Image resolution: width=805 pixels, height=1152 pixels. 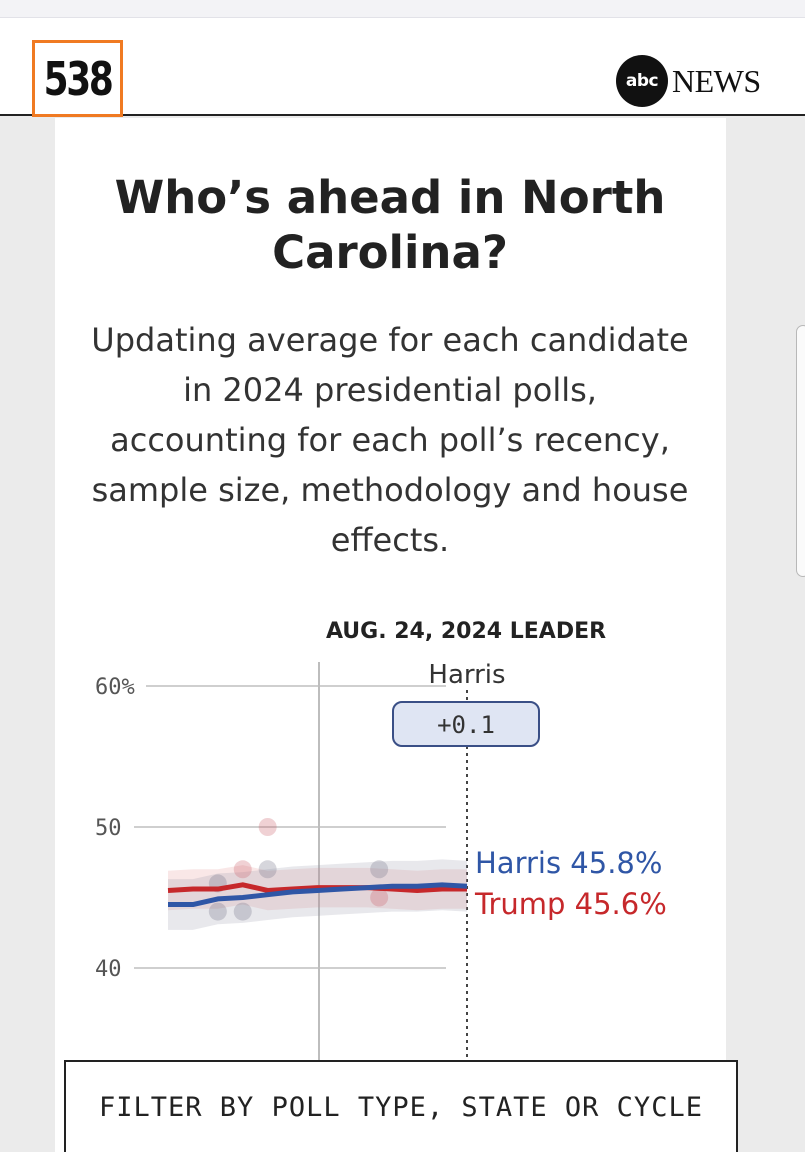 What do you see at coordinates (390, 225) in the screenshot?
I see `page-title: Who’s ahead in North Carolina?` at bounding box center [390, 225].